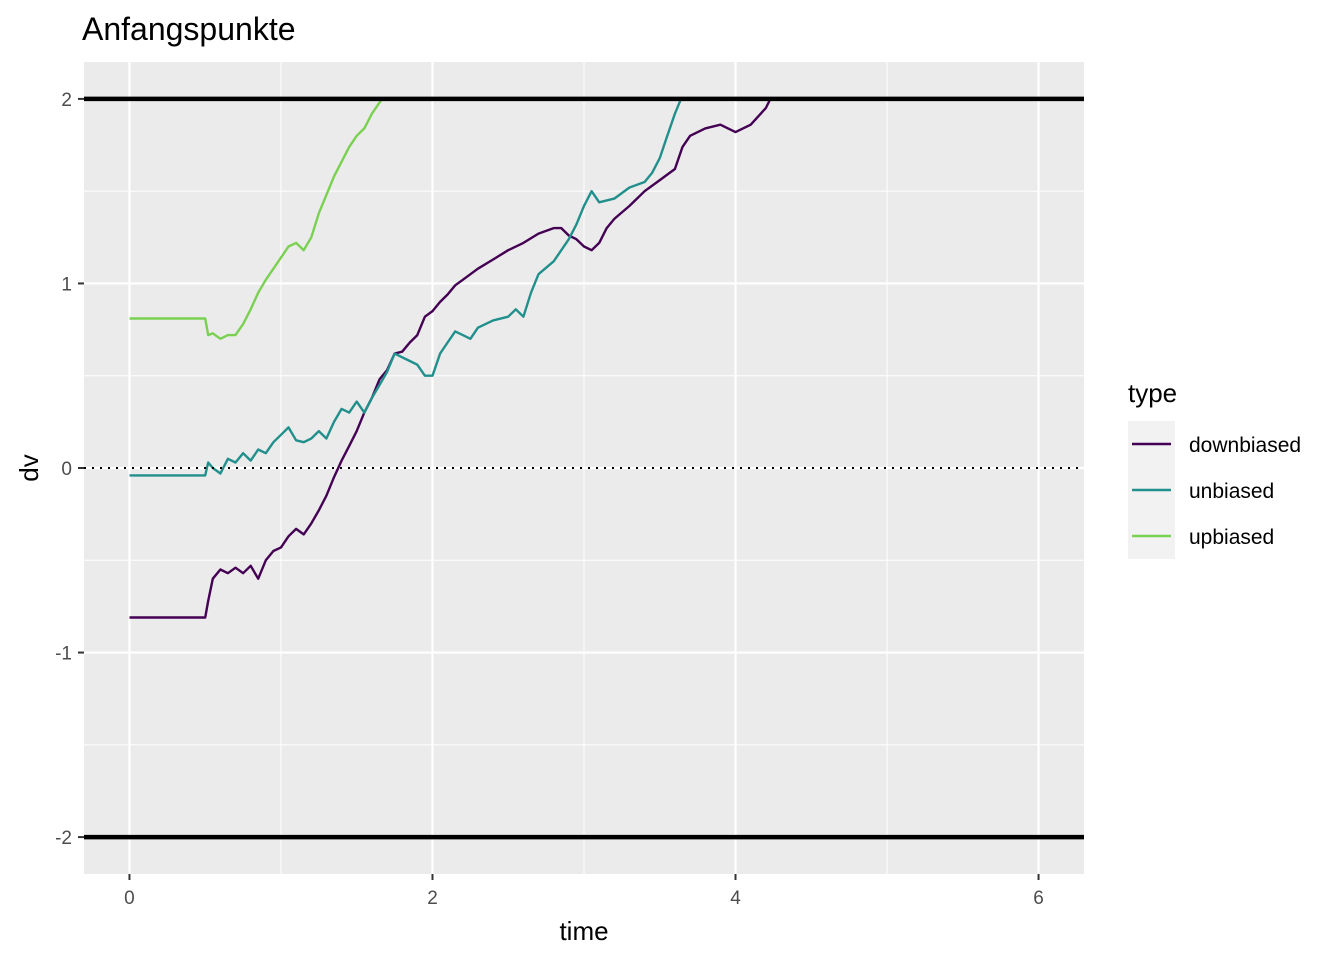 This screenshot has height=960, width=1344. What do you see at coordinates (189, 29) in the screenshot?
I see `chart-title: Anfangspunkte` at bounding box center [189, 29].